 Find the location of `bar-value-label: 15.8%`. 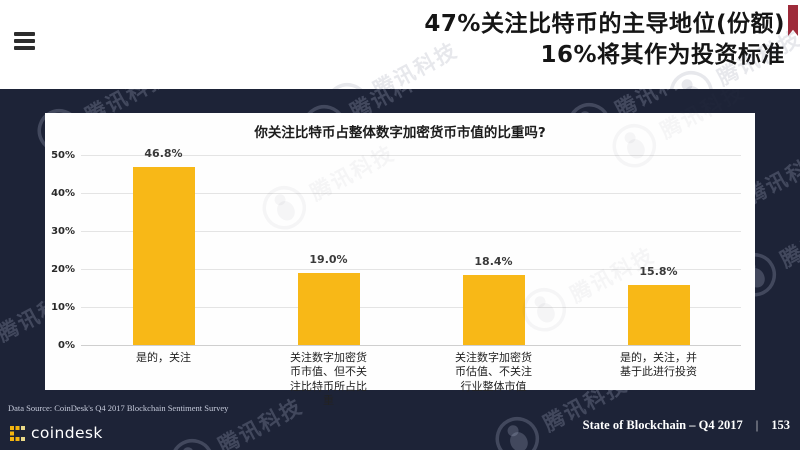

bar-value-label: 15.8% is located at coordinates (658, 271).